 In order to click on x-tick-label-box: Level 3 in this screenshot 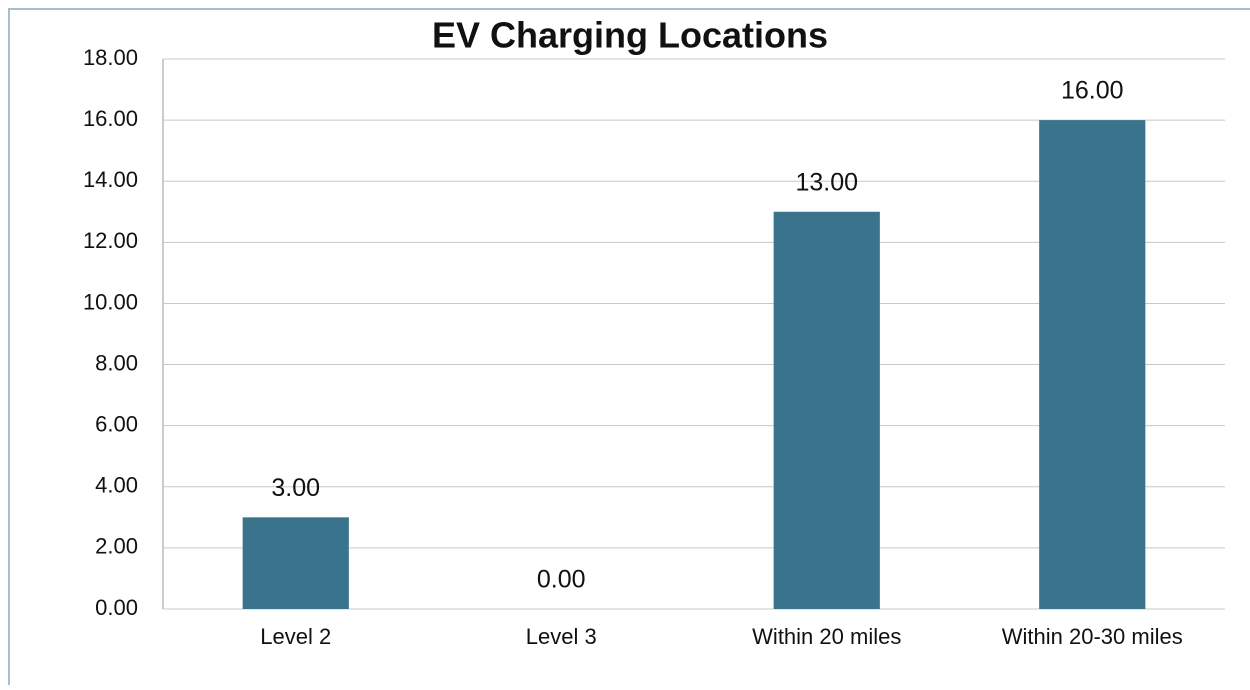, I will do `click(561, 636)`.